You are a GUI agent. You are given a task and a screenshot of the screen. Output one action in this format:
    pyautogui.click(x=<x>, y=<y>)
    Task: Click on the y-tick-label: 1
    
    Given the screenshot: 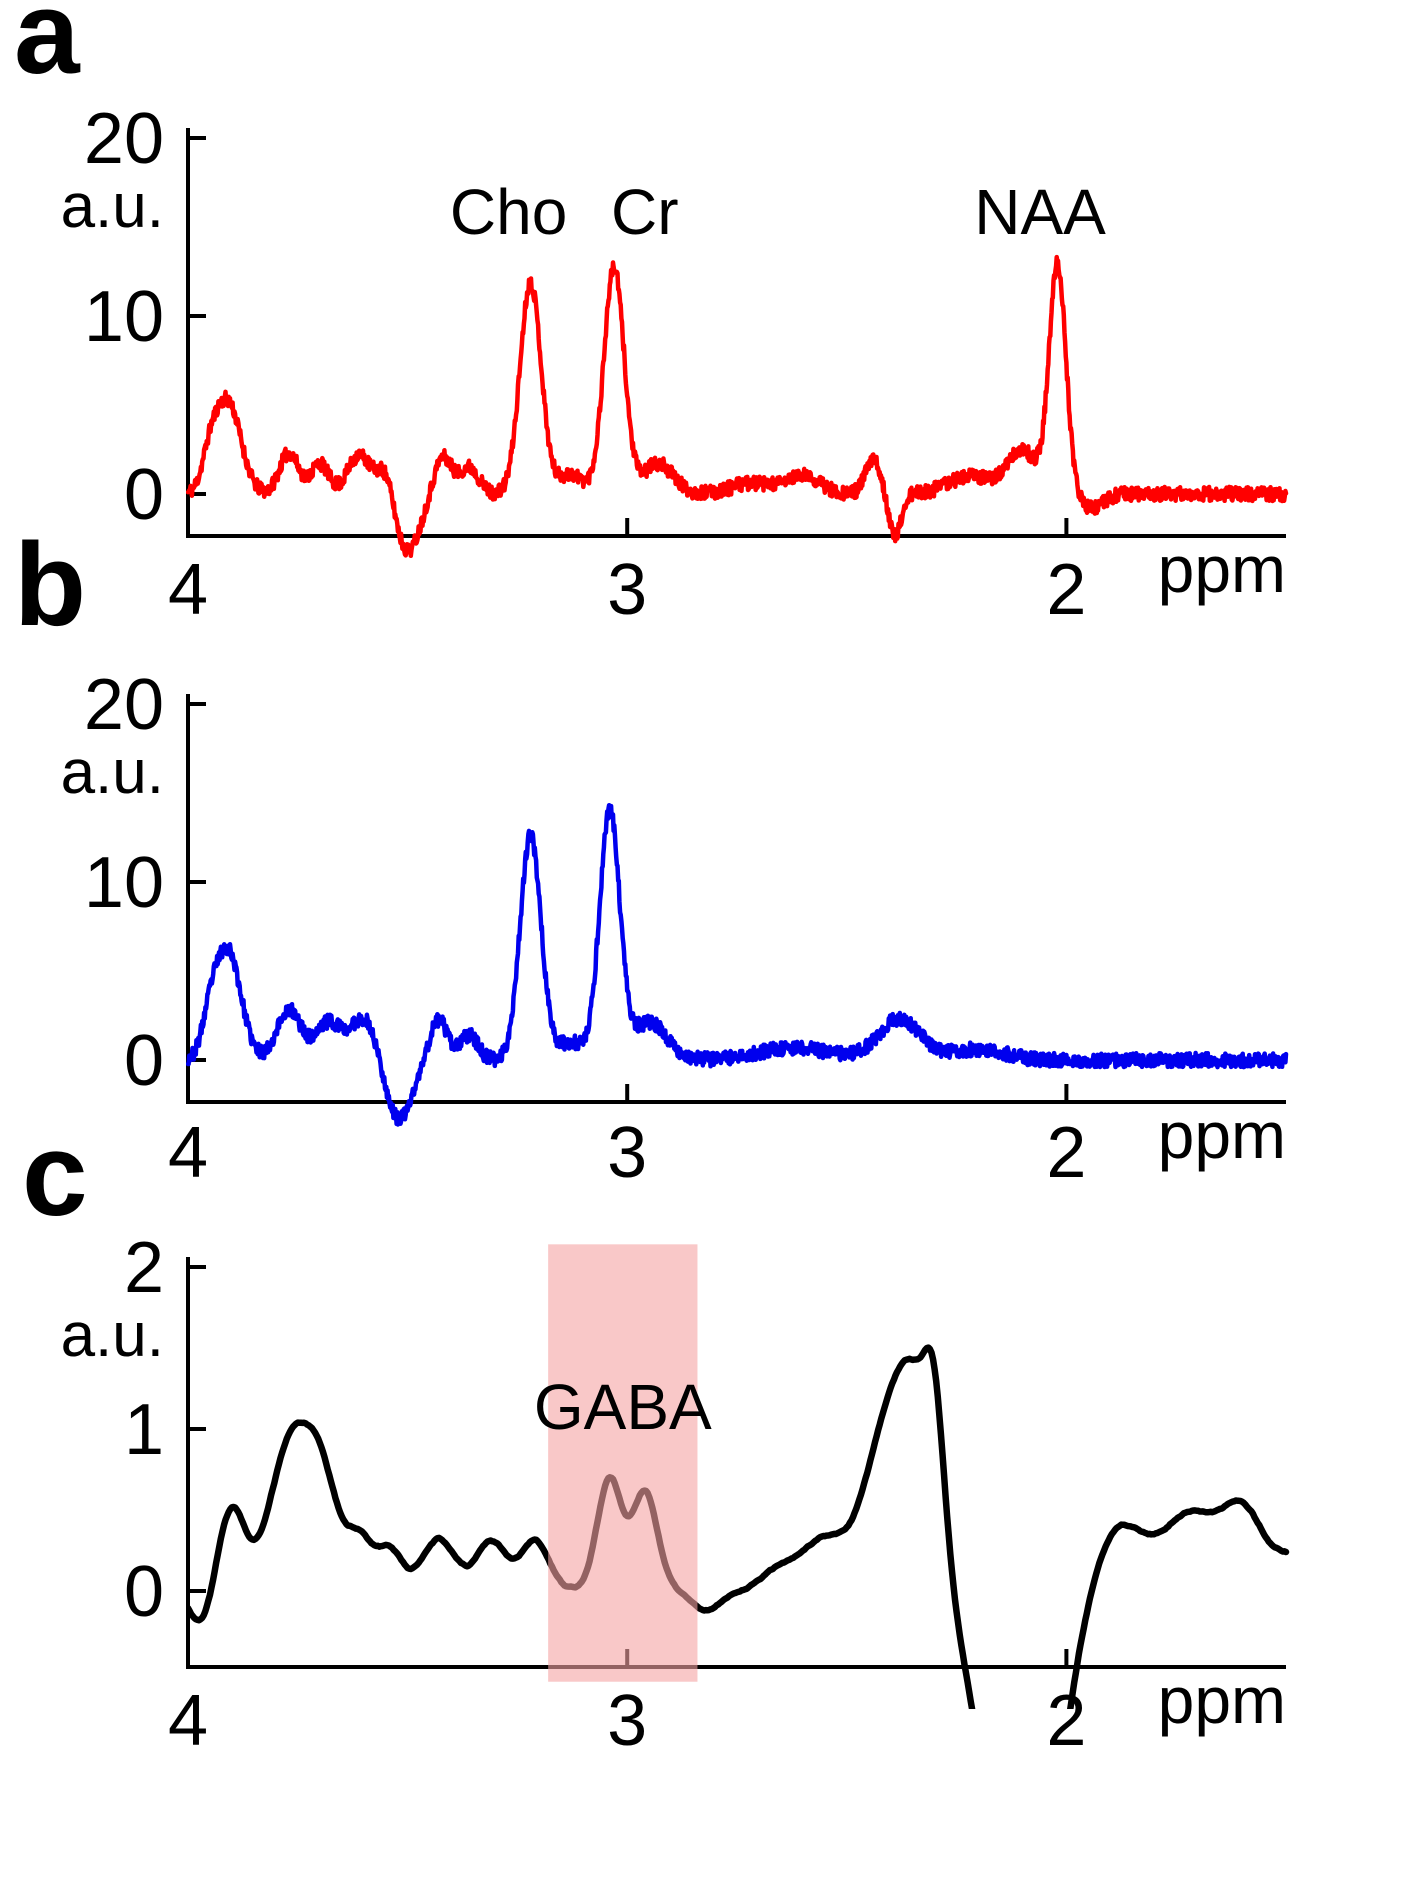 What is the action you would take?
    pyautogui.click(x=144, y=1430)
    